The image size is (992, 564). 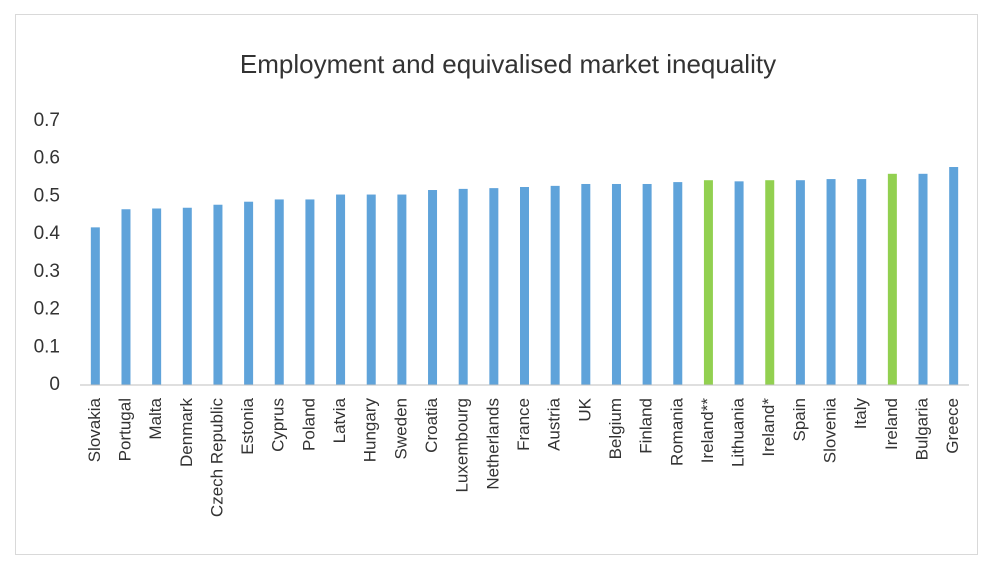 What do you see at coordinates (216, 458) in the screenshot?
I see `x-tick-label: Czech Republic` at bounding box center [216, 458].